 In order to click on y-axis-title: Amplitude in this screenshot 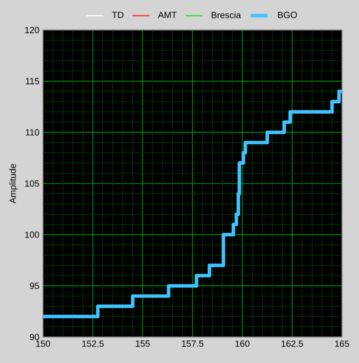, I will do `click(13, 184)`.